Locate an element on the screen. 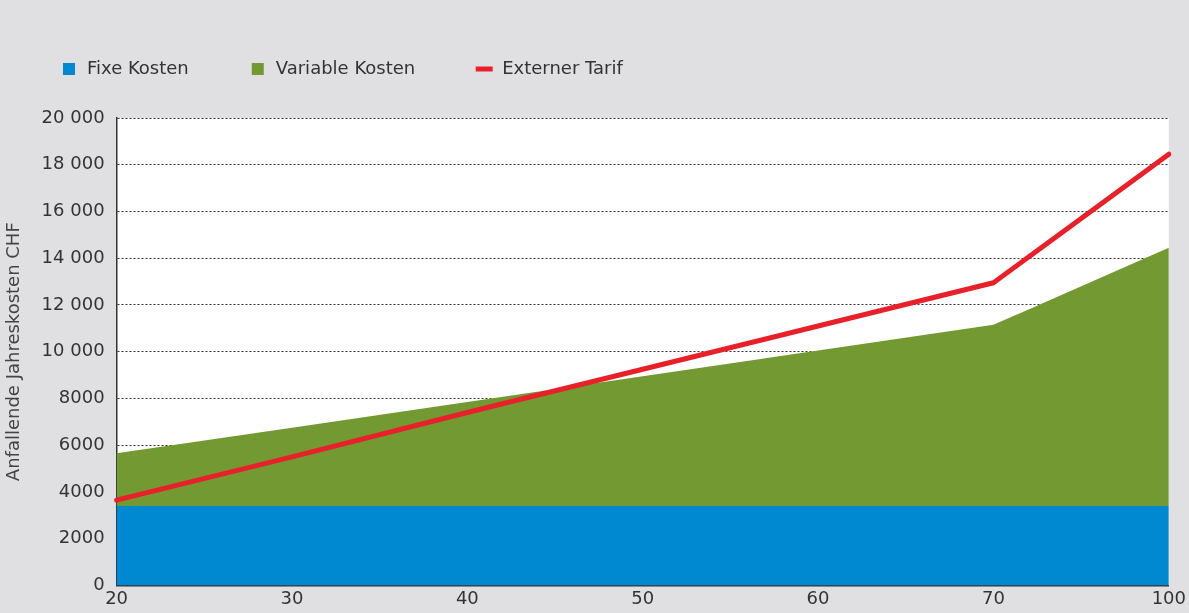 This screenshot has height=613, width=1189. y-tick-label: 18 000 is located at coordinates (73, 163).